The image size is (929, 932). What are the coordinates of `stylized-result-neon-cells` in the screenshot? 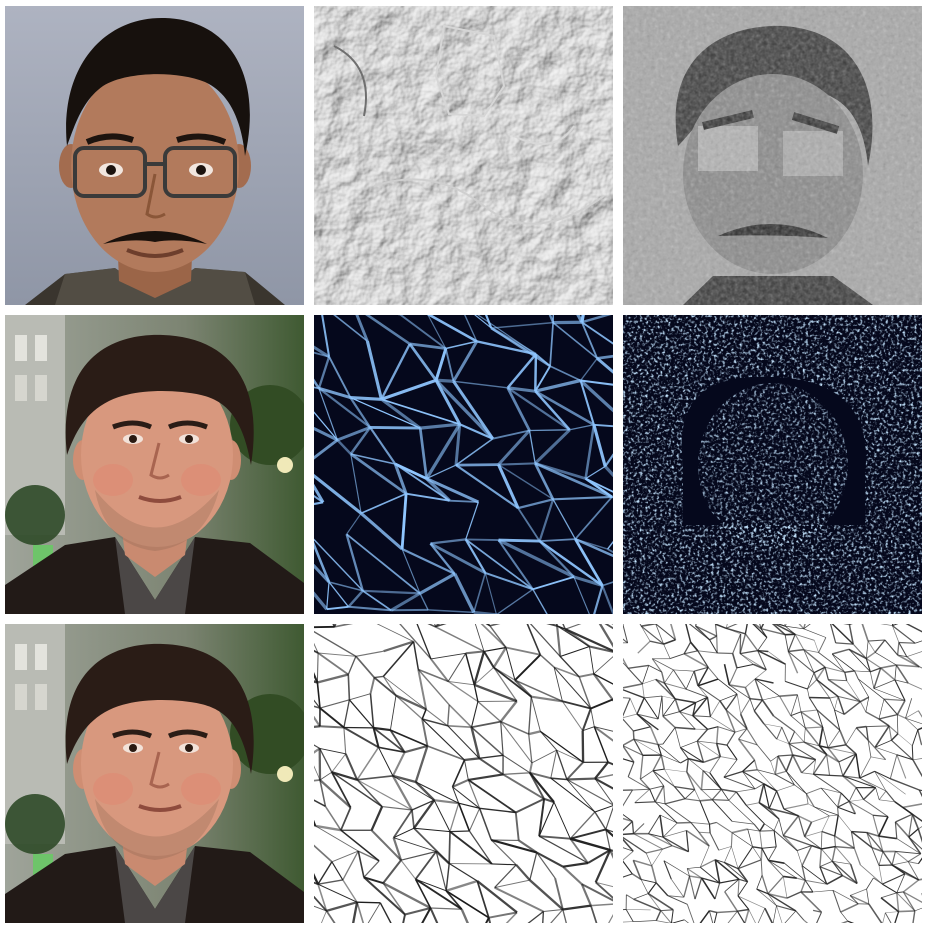 It's located at (772, 464).